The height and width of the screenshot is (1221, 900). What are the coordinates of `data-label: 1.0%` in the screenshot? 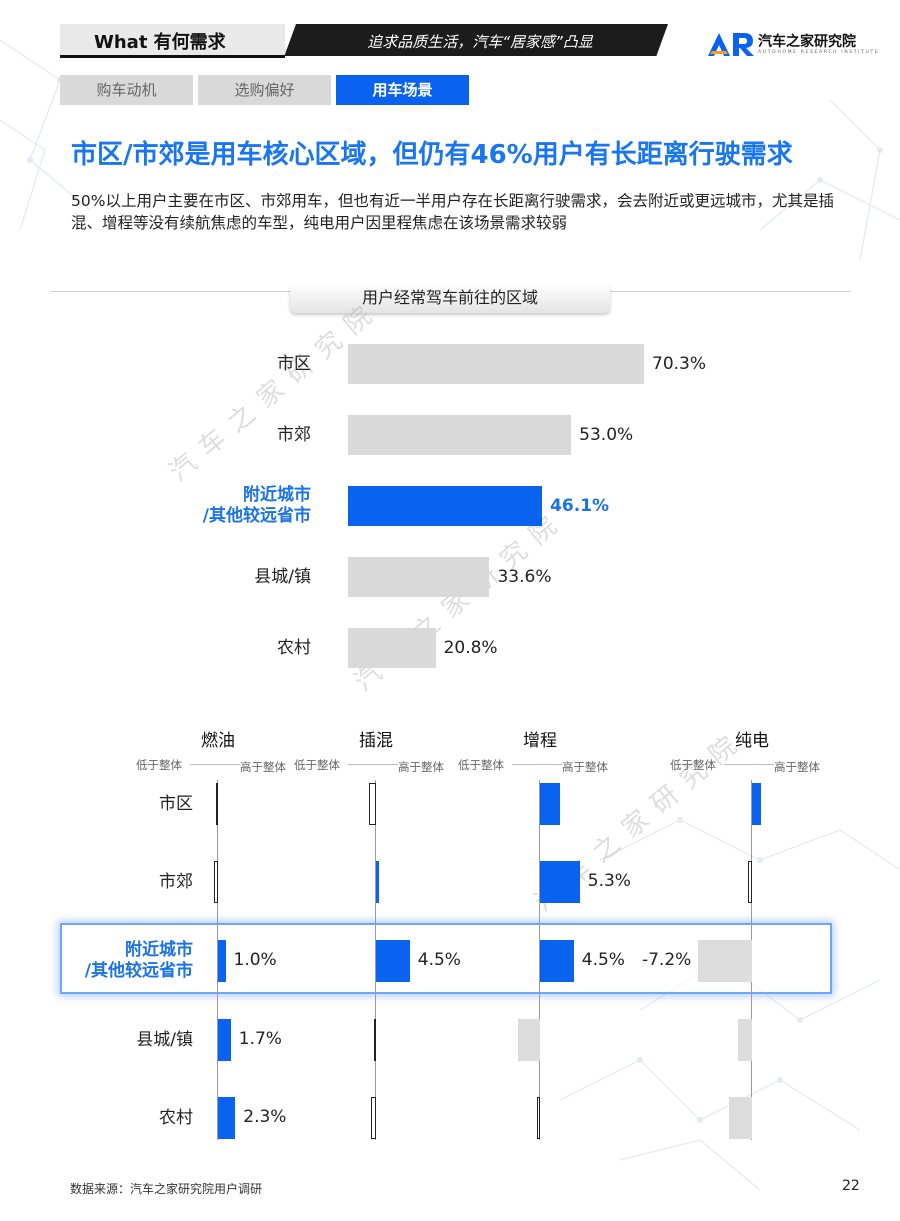 It's located at (255, 960).